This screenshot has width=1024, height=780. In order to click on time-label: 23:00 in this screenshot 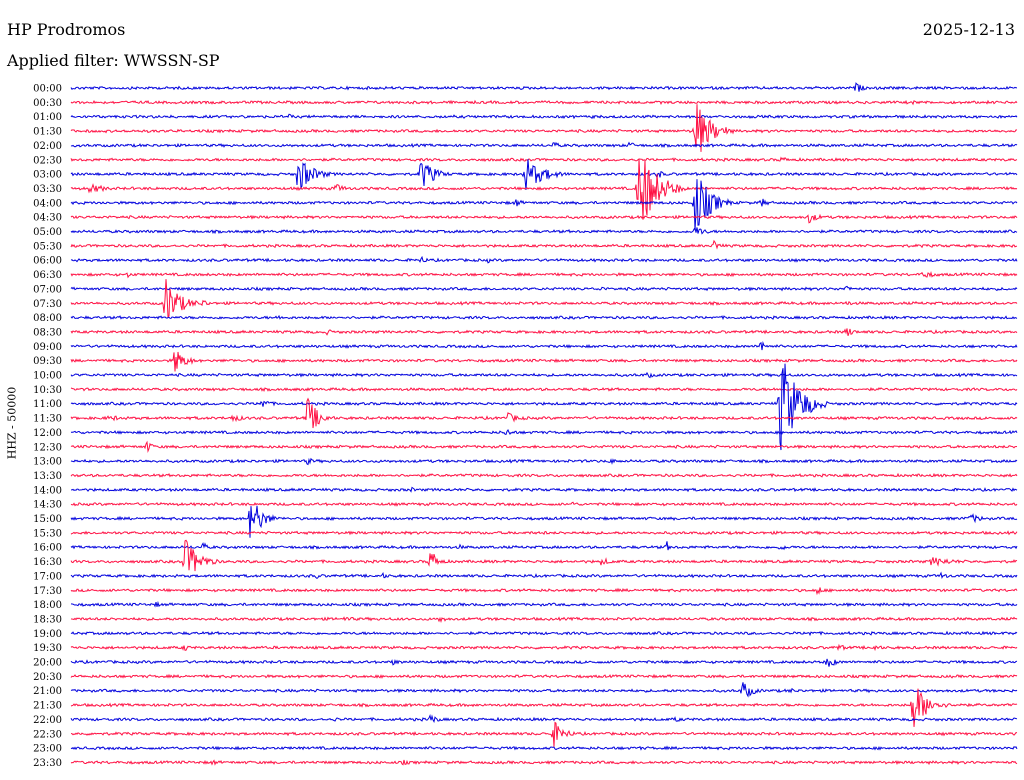, I will do `click(47, 749)`.